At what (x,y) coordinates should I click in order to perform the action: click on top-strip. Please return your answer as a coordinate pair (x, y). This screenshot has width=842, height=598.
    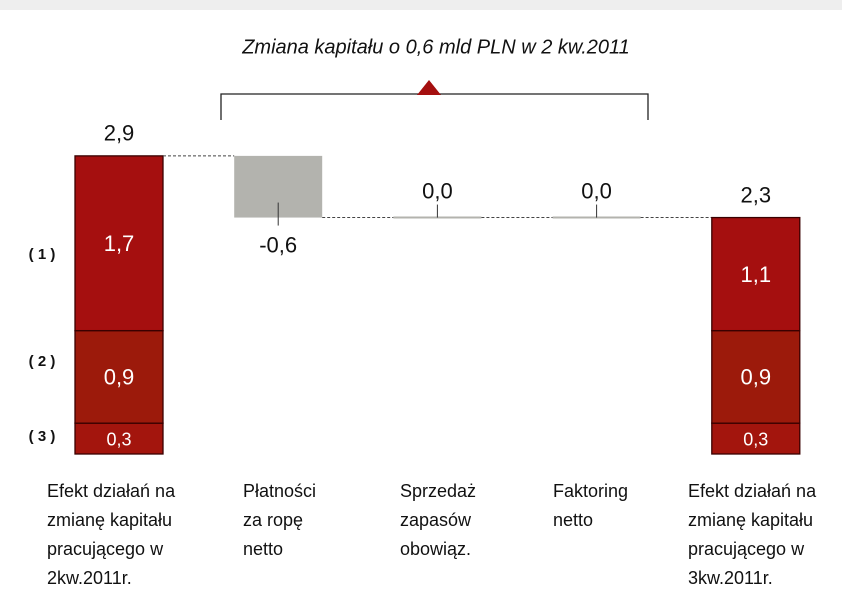
    Looking at the image, I should click on (421, 5).